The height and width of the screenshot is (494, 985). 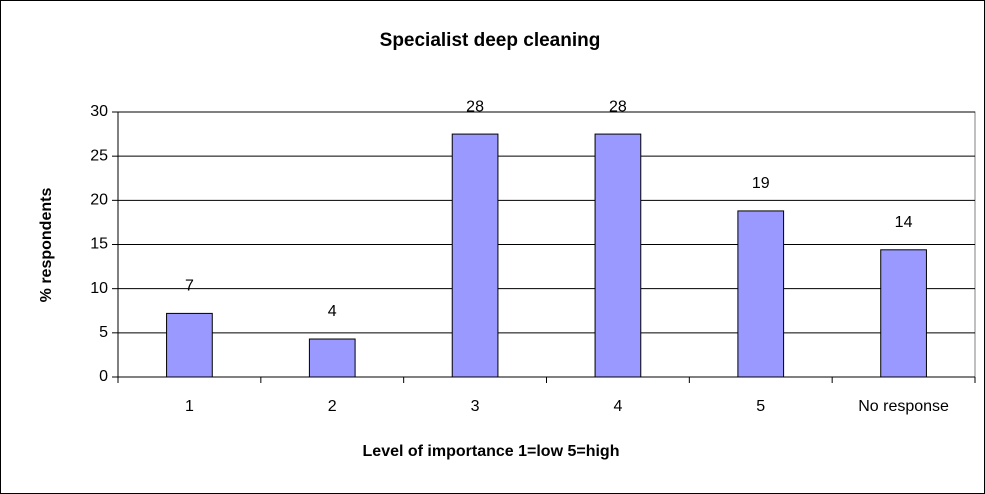 I want to click on x-axis-label: Level of importance 1=low 5=high, so click(x=491, y=451).